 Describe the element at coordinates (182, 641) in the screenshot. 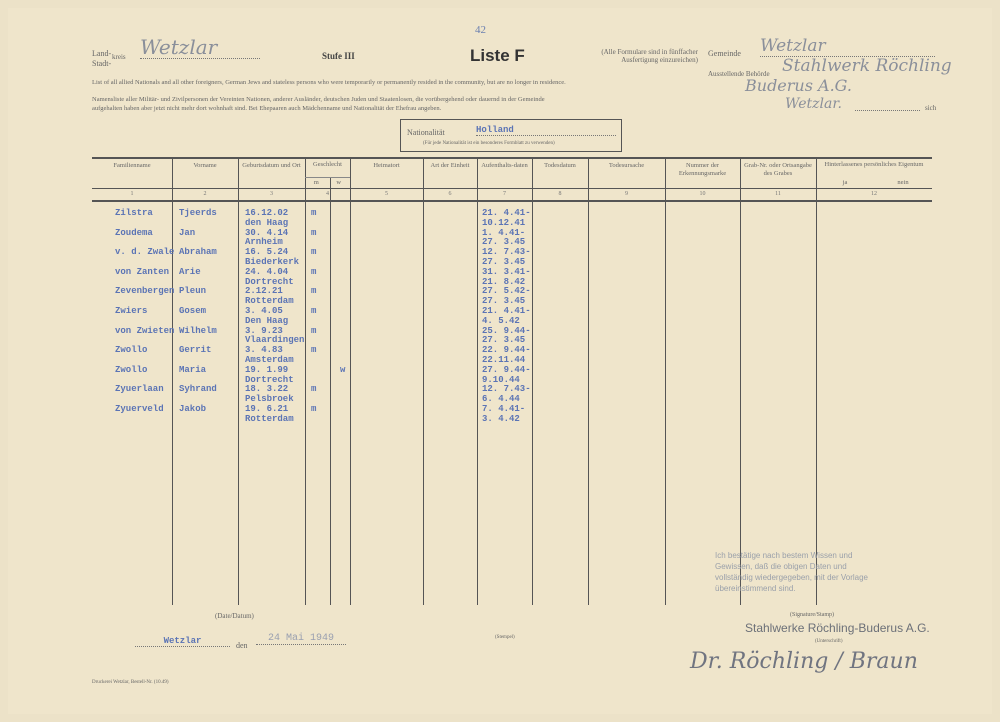

I see `place-value: Wetzlar` at that location.